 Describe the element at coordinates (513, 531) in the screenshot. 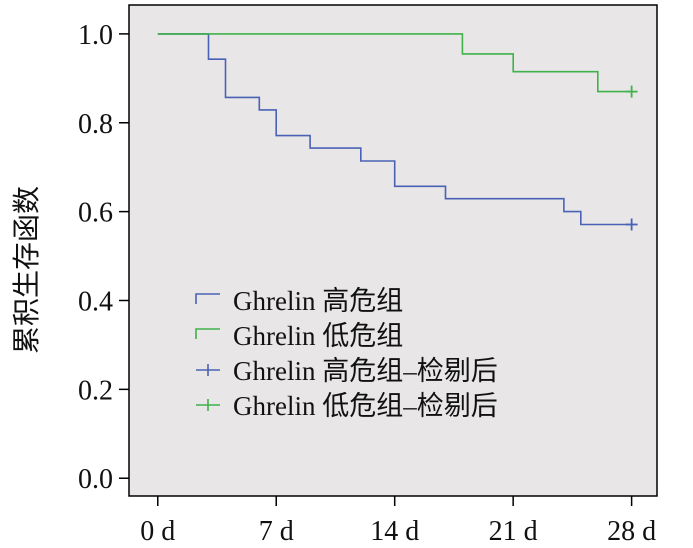

I see `x-tick-label: 21 d` at that location.